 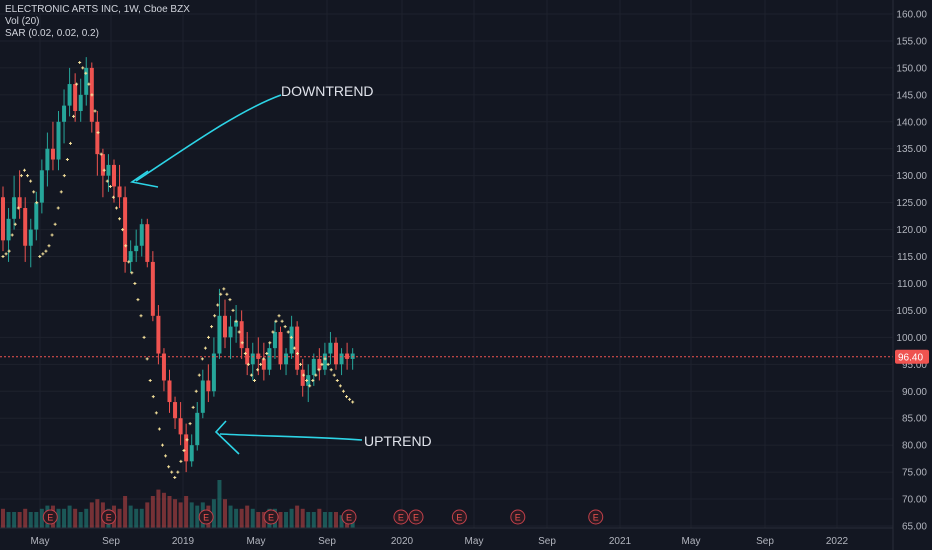 I want to click on volume-indicator-label: Vol (20), so click(x=22, y=21).